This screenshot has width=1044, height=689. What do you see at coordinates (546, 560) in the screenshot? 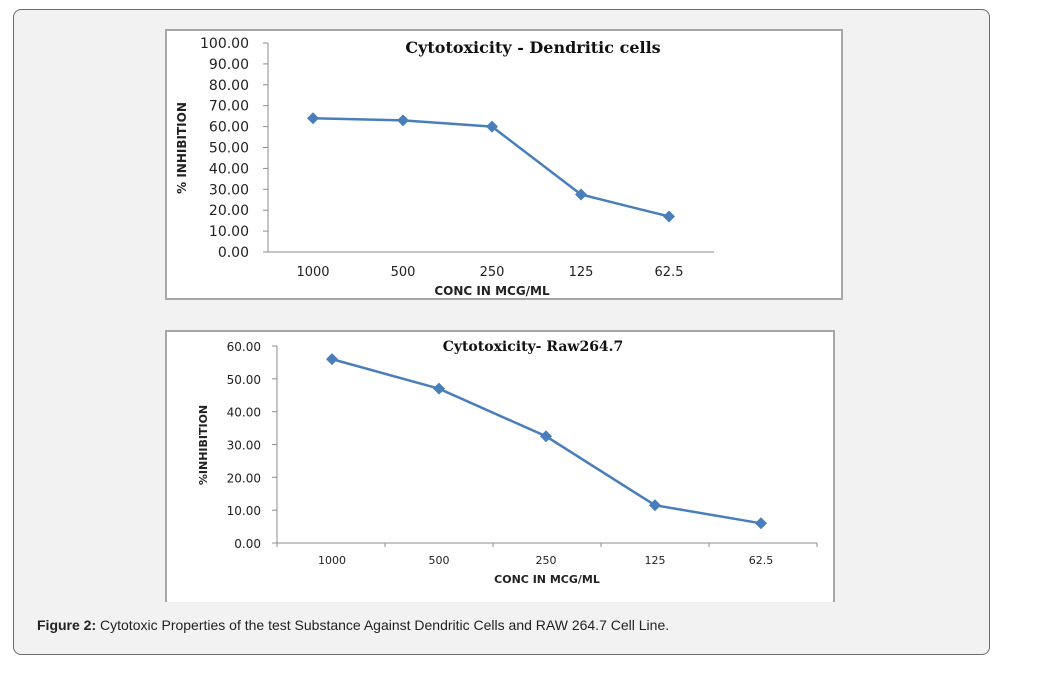
I see `raw264-x-tick-label: 250` at bounding box center [546, 560].